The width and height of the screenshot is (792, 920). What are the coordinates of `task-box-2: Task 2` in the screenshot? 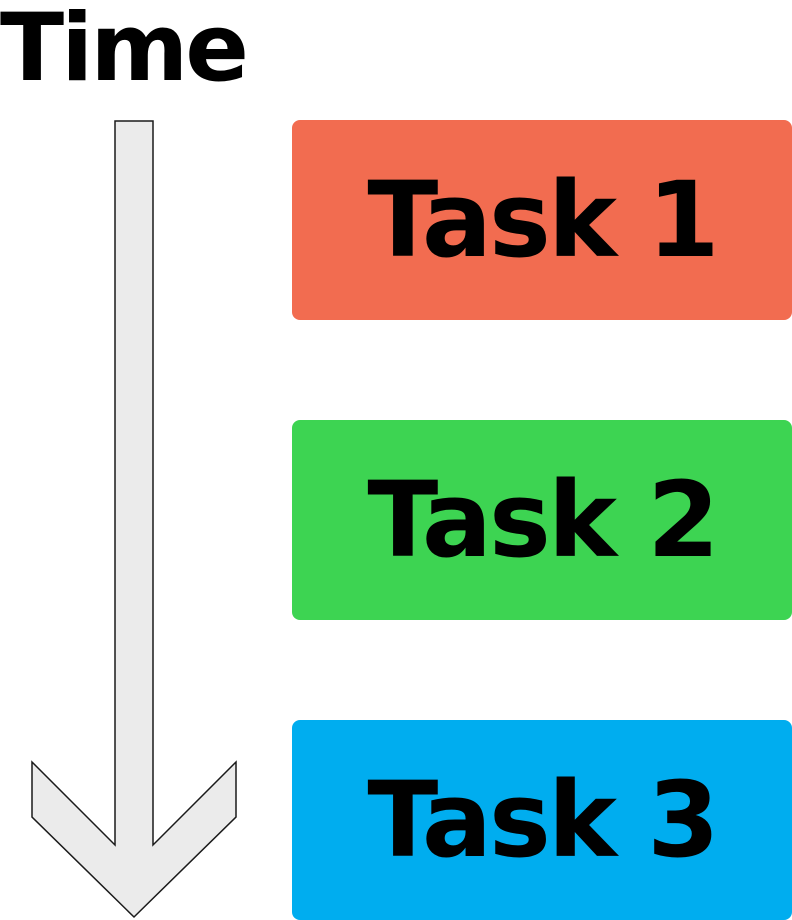 It's located at (542, 520).